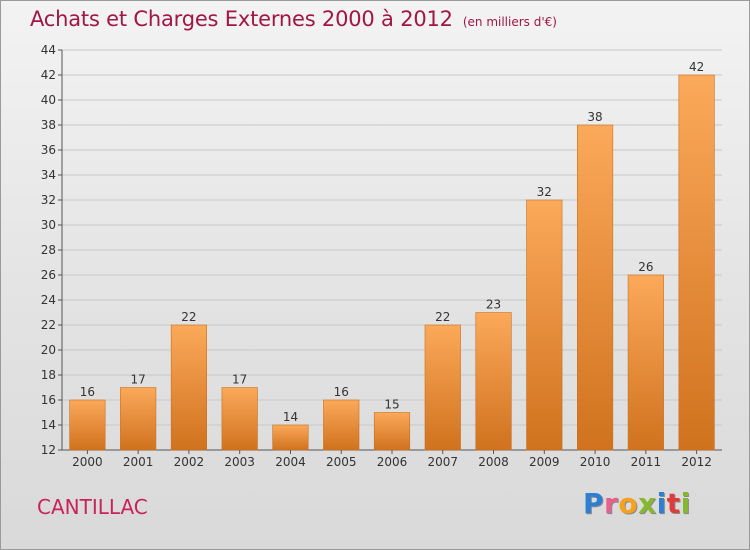  Describe the element at coordinates (673, 503) in the screenshot. I see `logo-letter: t` at that location.